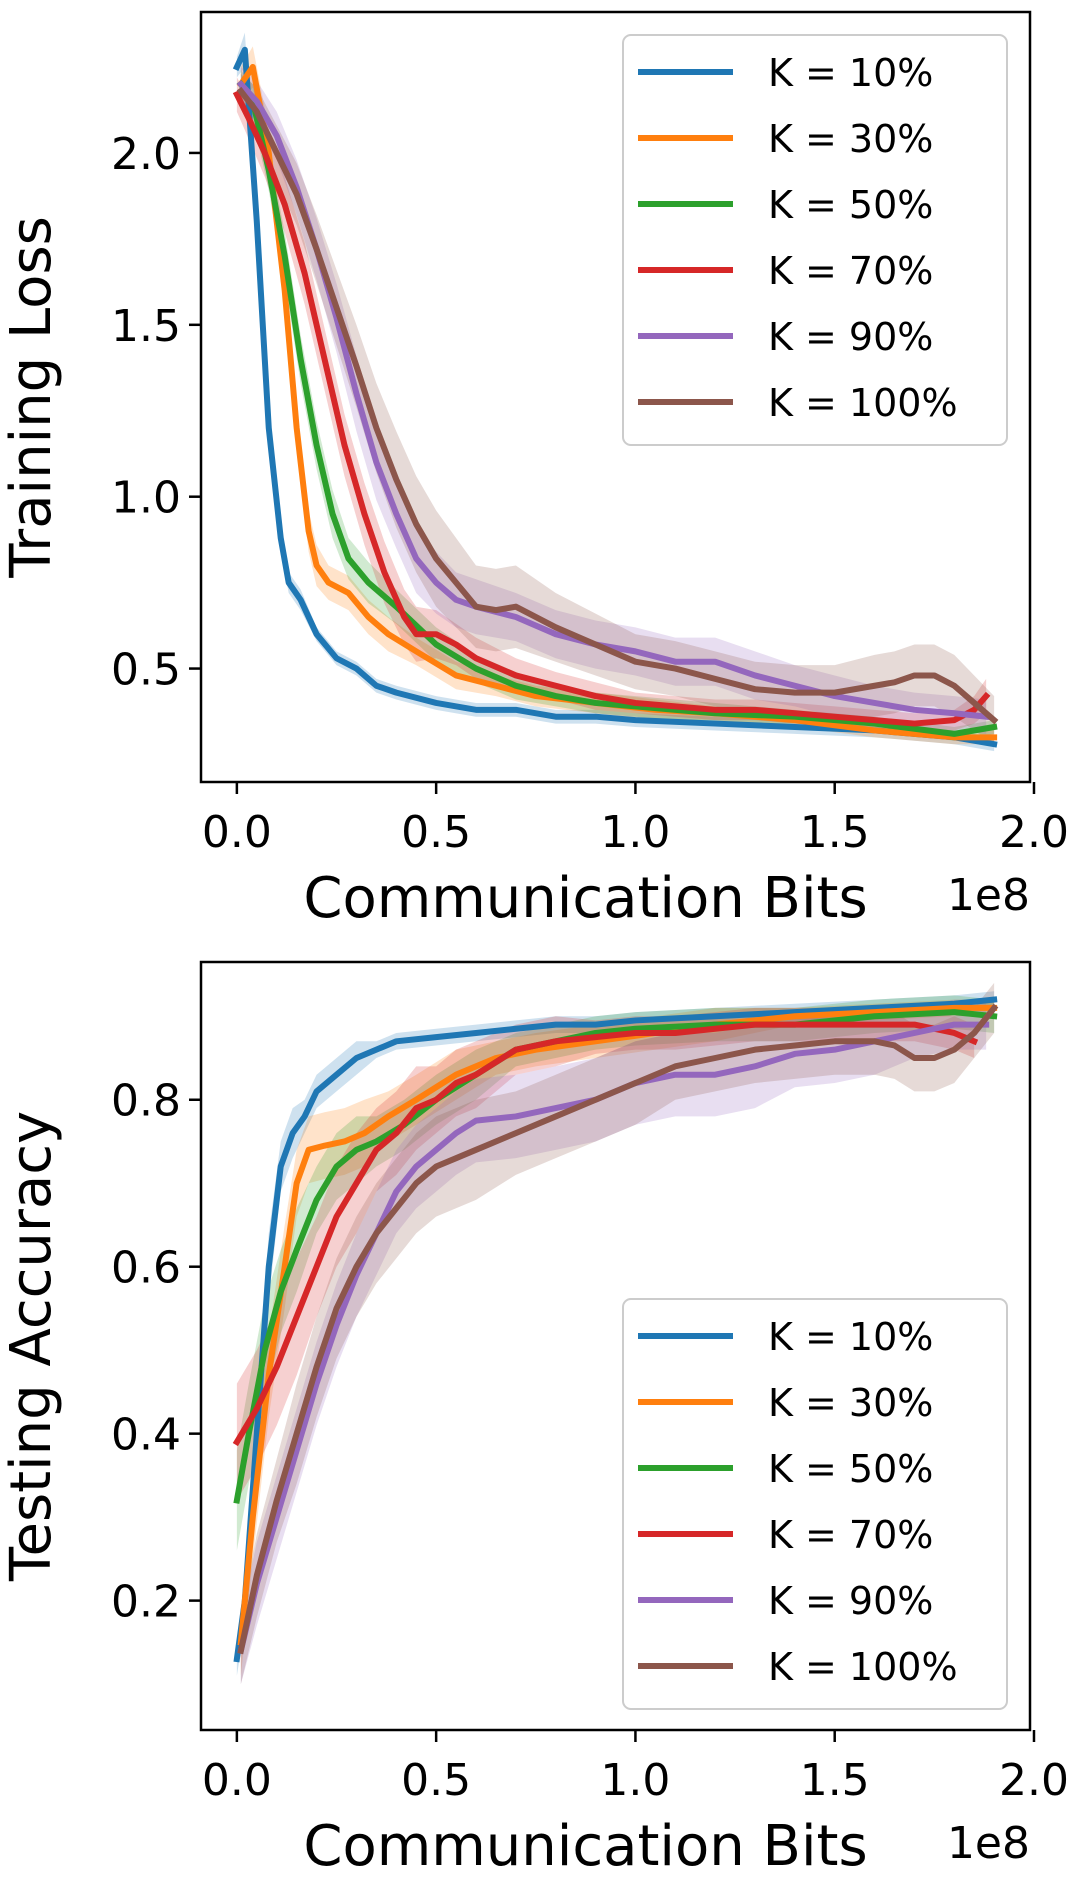  I want to click on y-axis-label: Testing Accuracy, so click(32, 1346).